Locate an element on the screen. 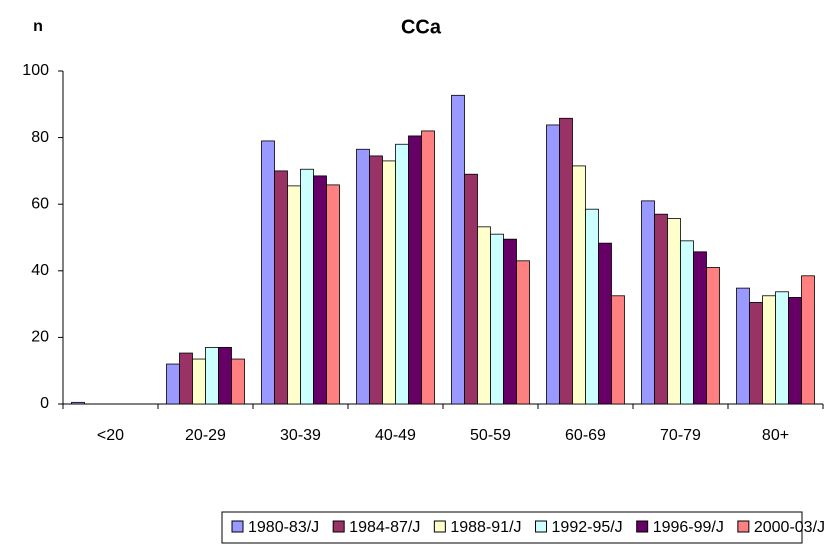  x-tick-label: 40-49 is located at coordinates (395, 435).